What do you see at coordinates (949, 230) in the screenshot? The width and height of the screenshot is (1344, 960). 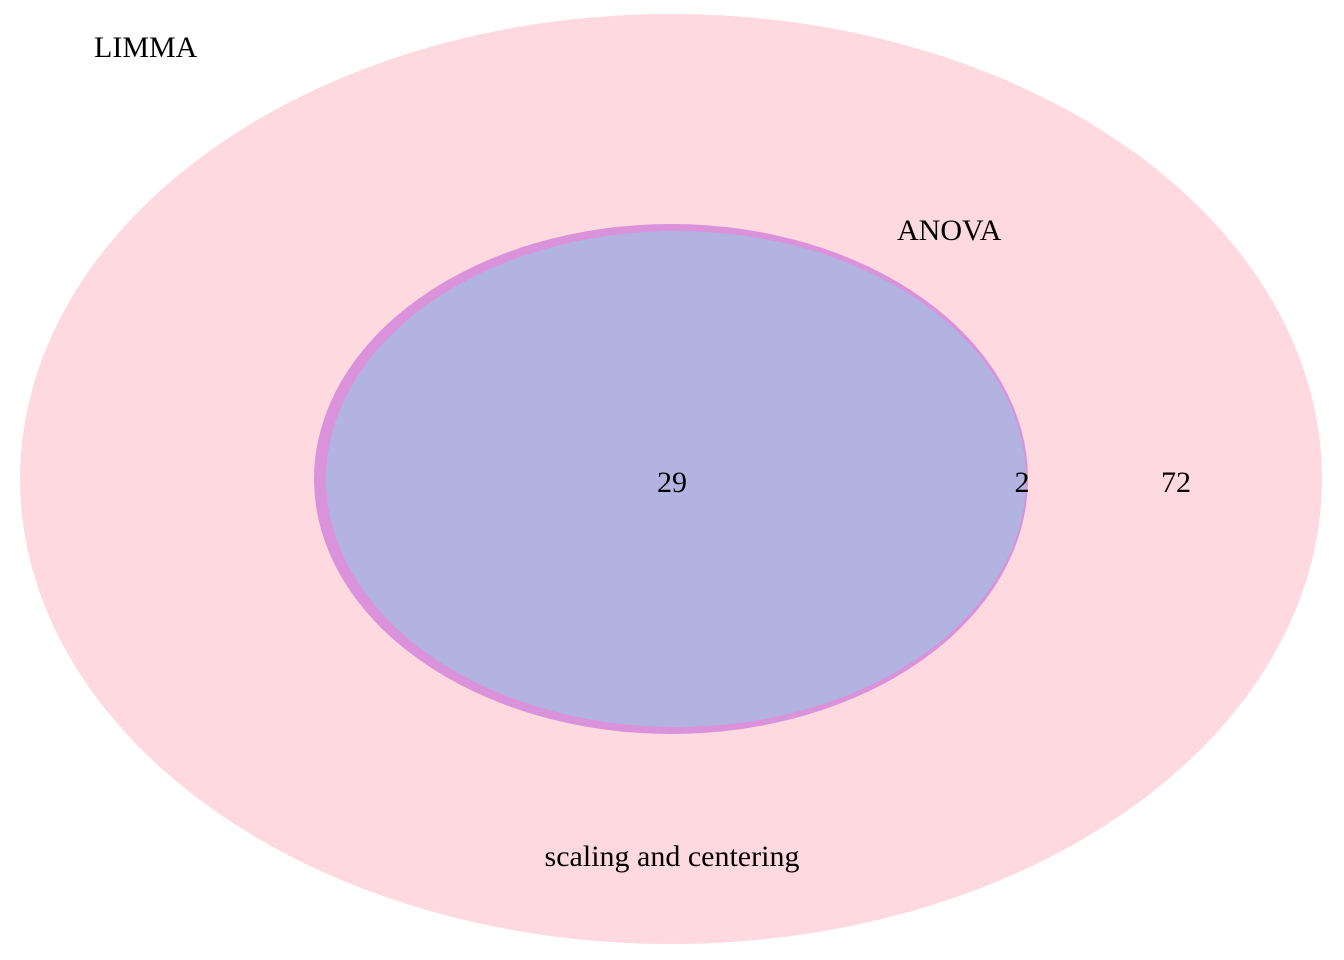 I see `anova-set-label: ANOVA` at bounding box center [949, 230].